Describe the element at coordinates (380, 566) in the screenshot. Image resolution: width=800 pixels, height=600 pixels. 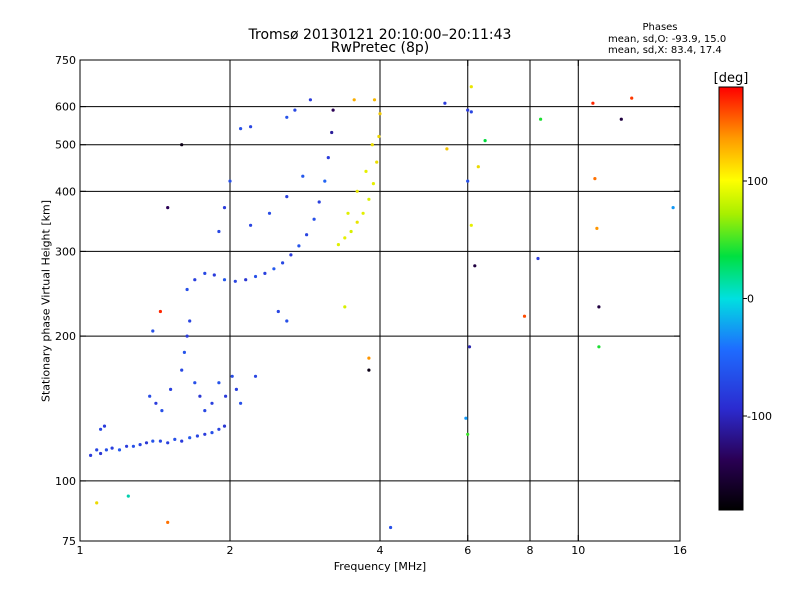
I see `x-axis-label: Frequency [MHz]` at that location.